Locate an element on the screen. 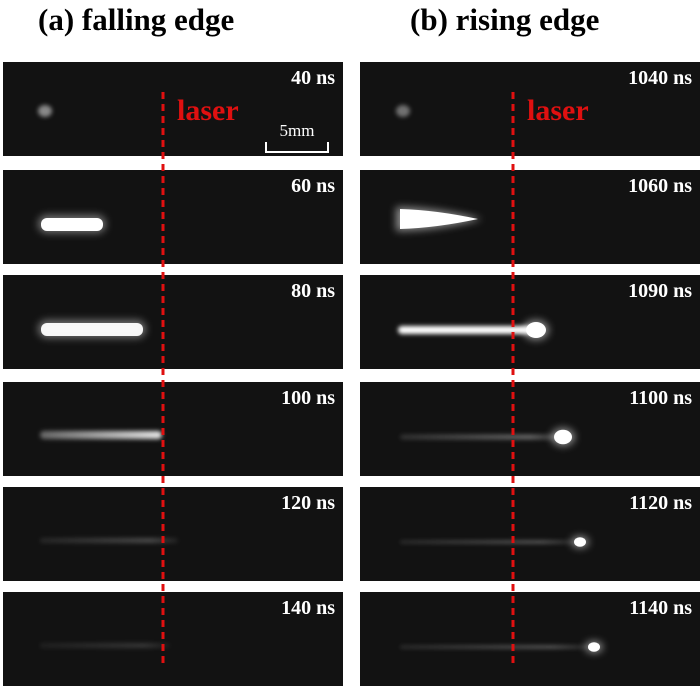 This screenshot has width=700, height=689. panel-heading: (a) falling edge is located at coordinates (136, 19).